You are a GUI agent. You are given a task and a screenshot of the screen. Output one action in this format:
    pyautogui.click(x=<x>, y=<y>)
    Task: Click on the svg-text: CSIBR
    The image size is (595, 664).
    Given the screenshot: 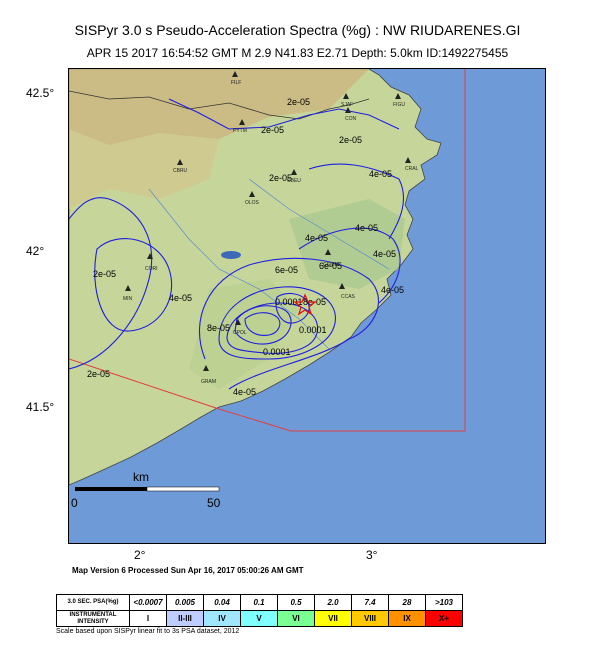 What is the action you would take?
    pyautogui.click(x=331, y=265)
    